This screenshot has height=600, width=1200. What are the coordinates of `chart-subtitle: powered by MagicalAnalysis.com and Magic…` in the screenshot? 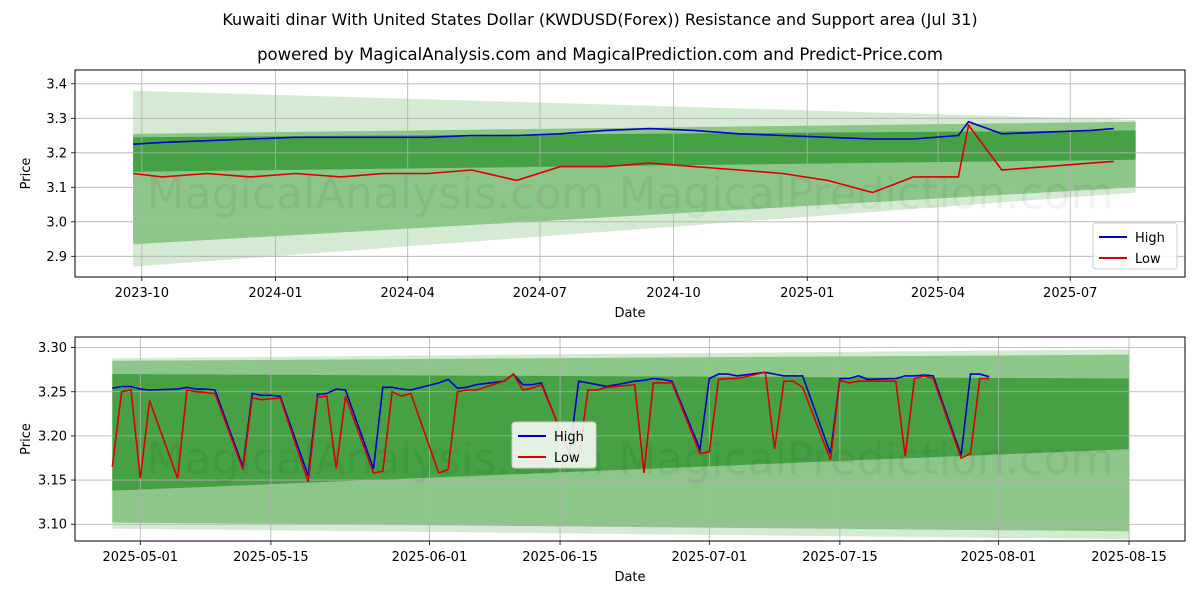 It's located at (600, 54).